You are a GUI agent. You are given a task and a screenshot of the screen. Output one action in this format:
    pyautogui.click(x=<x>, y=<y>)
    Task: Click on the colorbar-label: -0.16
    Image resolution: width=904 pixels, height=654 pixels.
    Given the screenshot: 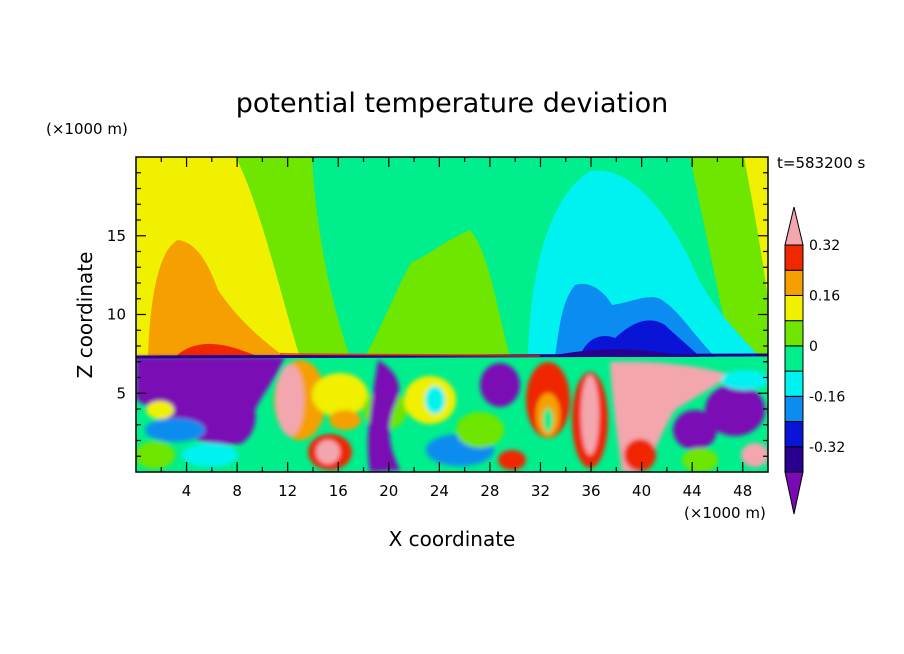 What is the action you would take?
    pyautogui.click(x=827, y=397)
    